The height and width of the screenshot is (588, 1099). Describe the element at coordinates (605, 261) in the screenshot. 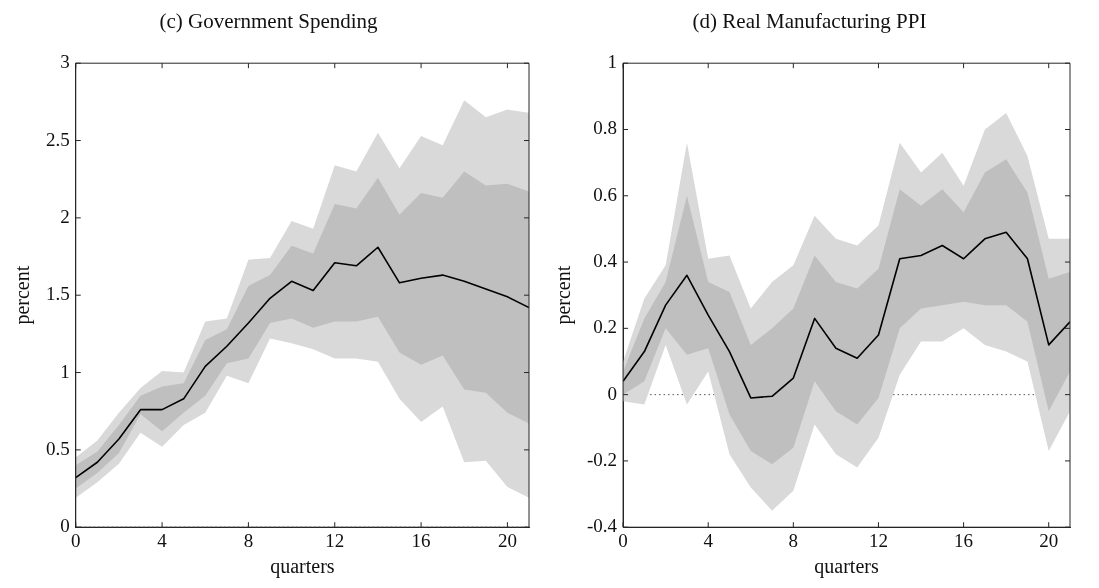

I see `y-tick-label: 0.4` at that location.